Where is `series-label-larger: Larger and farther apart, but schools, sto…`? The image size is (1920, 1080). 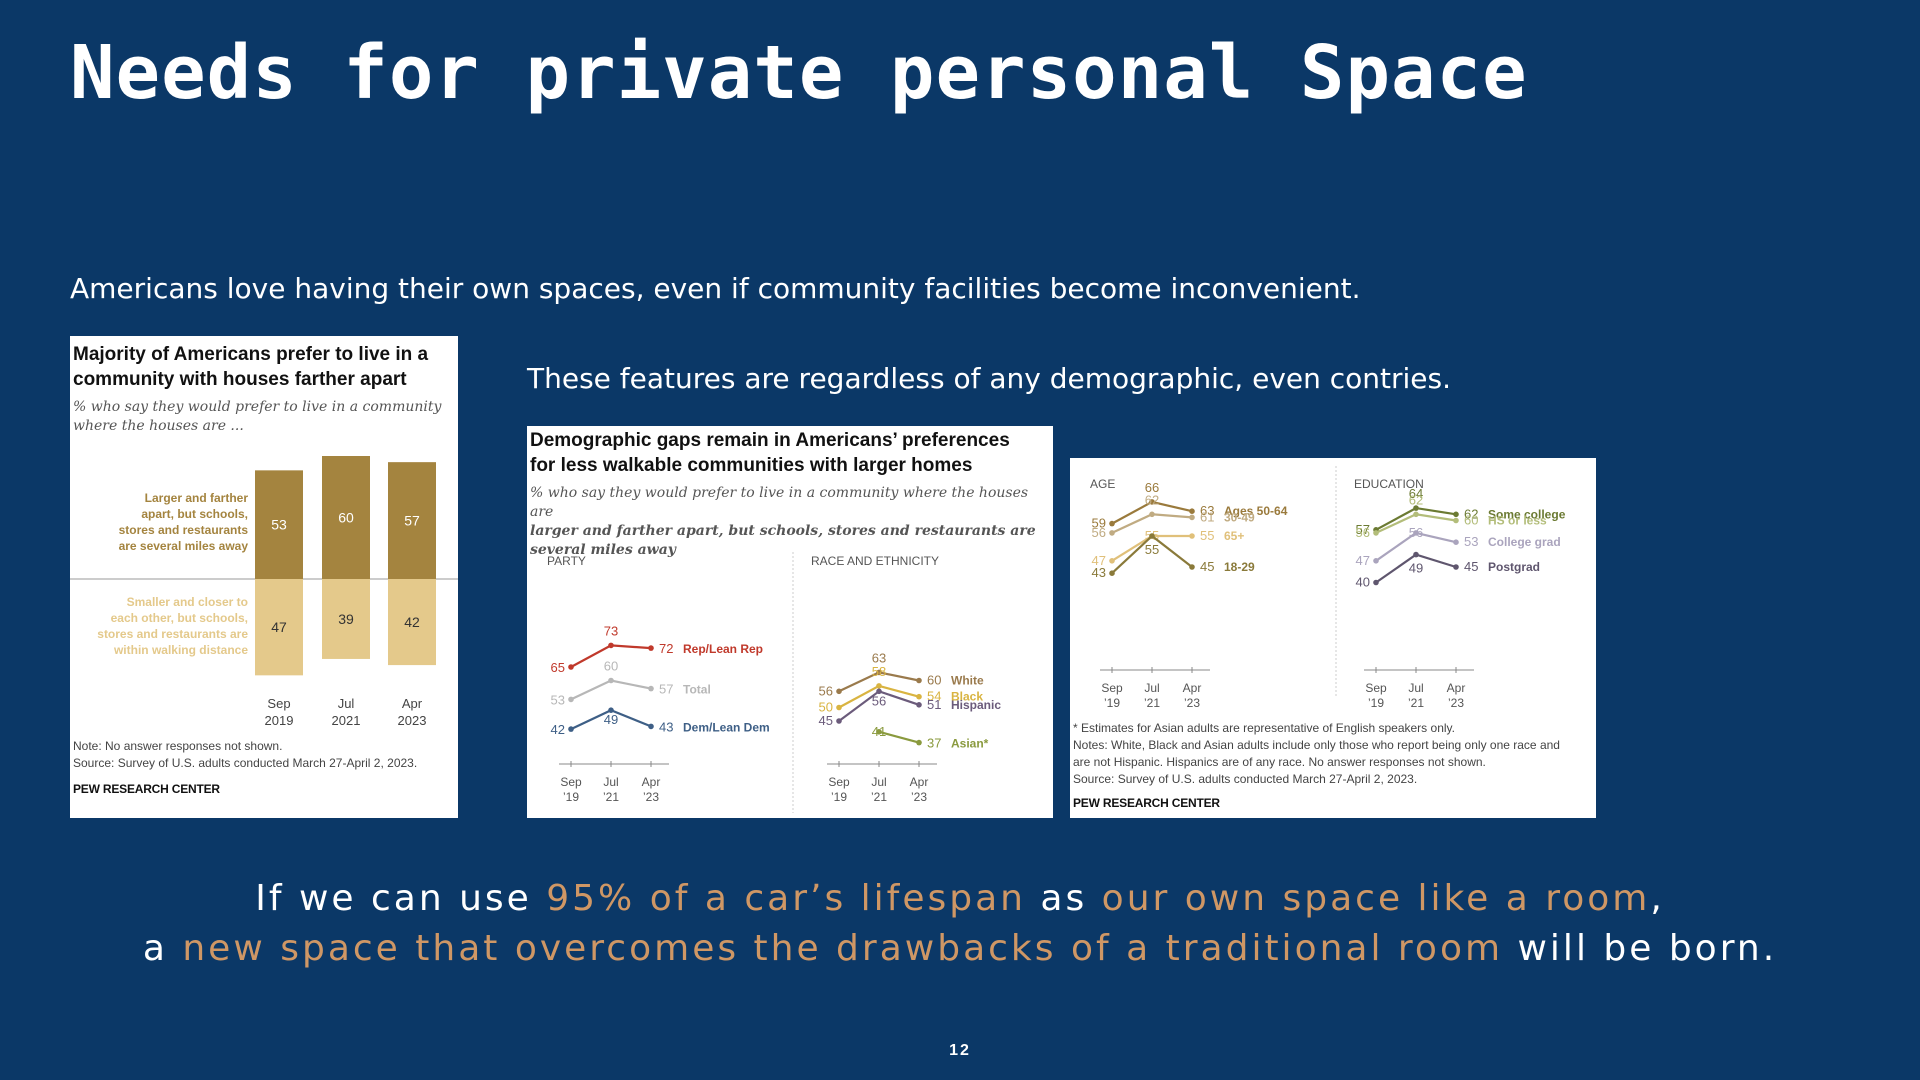
series-label-larger: Larger and farther apart, but schools, sto… is located at coordinates (184, 522).